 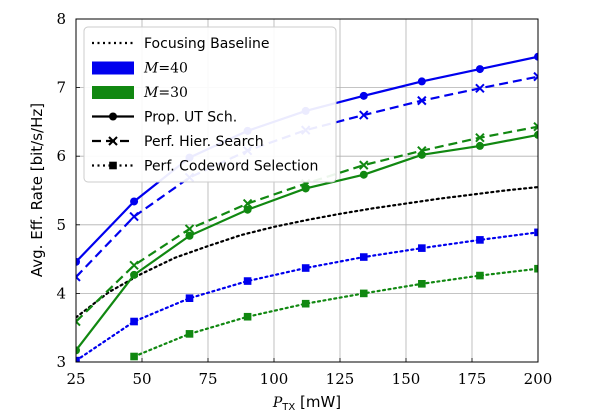 I want to click on legend-label: Perf. Hier. Search, so click(x=204, y=142).